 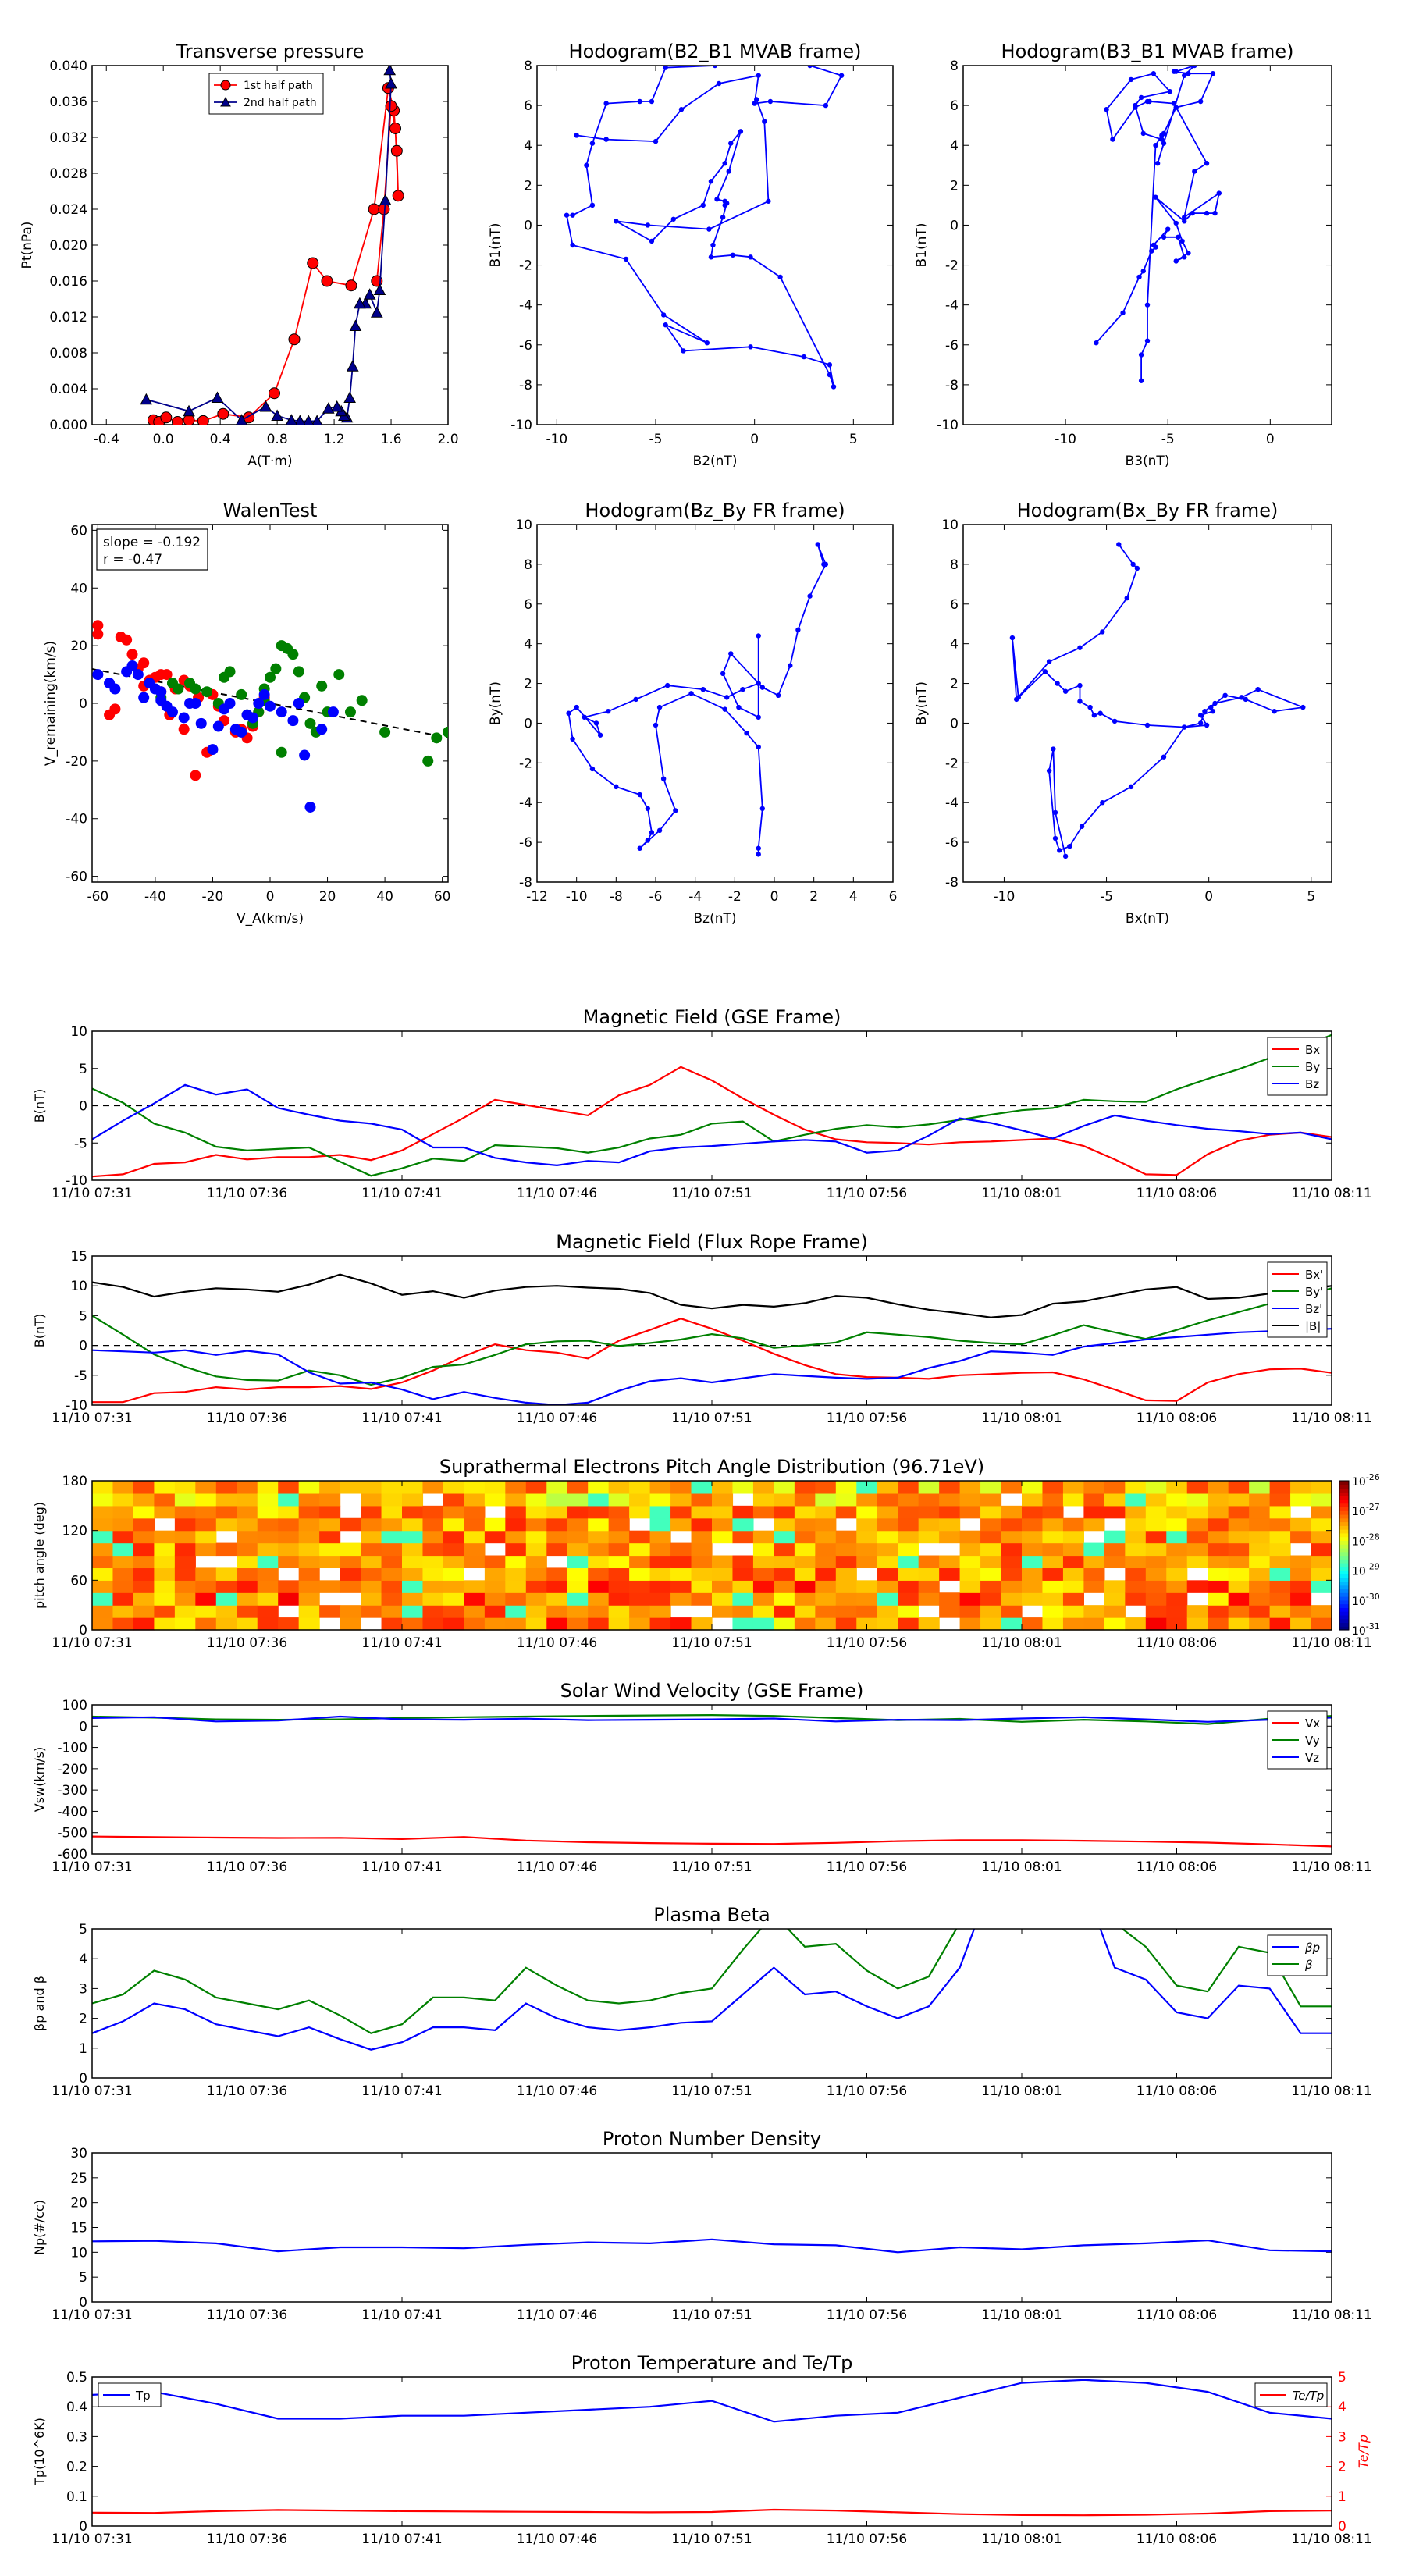 I want to click on y-tick-label: -10, so click(x=948, y=425).